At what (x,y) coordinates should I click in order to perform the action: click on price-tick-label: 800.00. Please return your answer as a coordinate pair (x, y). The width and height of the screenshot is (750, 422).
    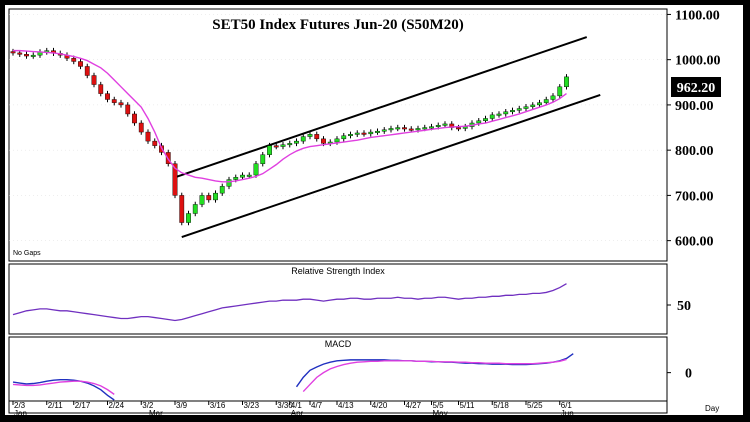
    Looking at the image, I should click on (694, 151).